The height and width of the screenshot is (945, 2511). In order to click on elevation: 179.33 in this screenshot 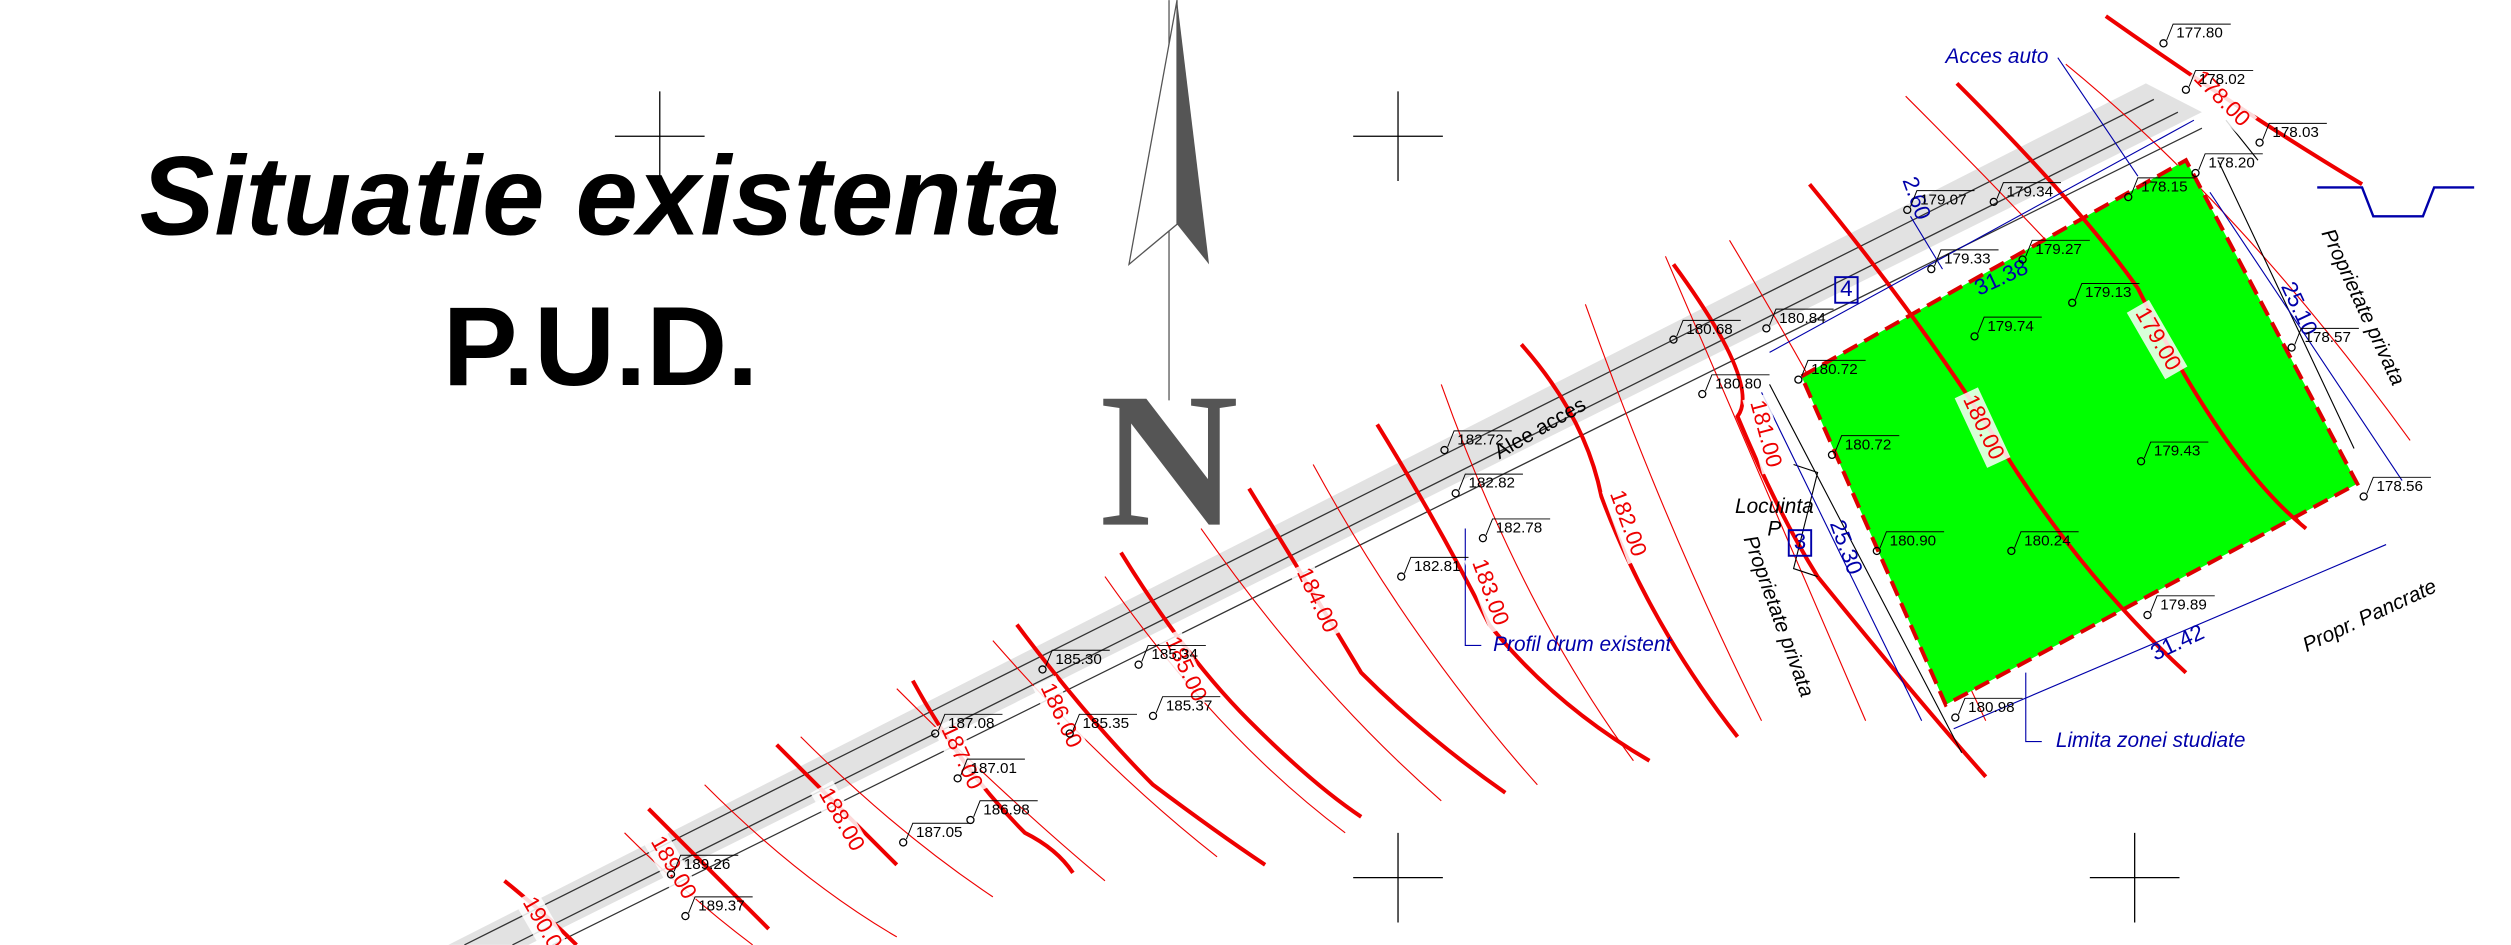, I will do `click(1967, 259)`.